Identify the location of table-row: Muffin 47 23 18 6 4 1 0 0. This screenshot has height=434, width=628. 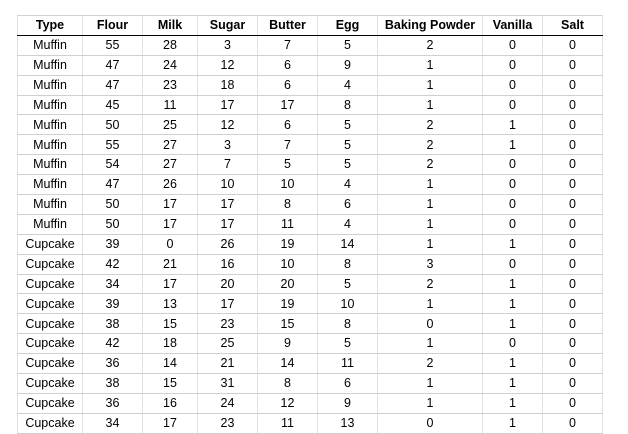
(310, 85).